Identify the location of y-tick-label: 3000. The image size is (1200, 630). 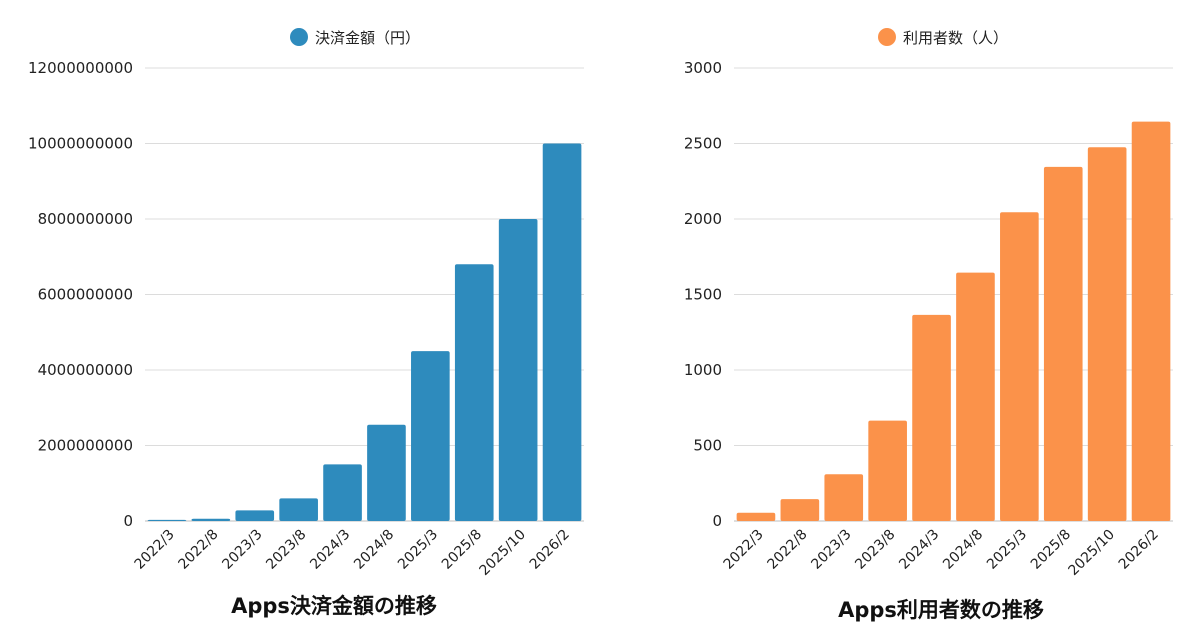
(703, 68).